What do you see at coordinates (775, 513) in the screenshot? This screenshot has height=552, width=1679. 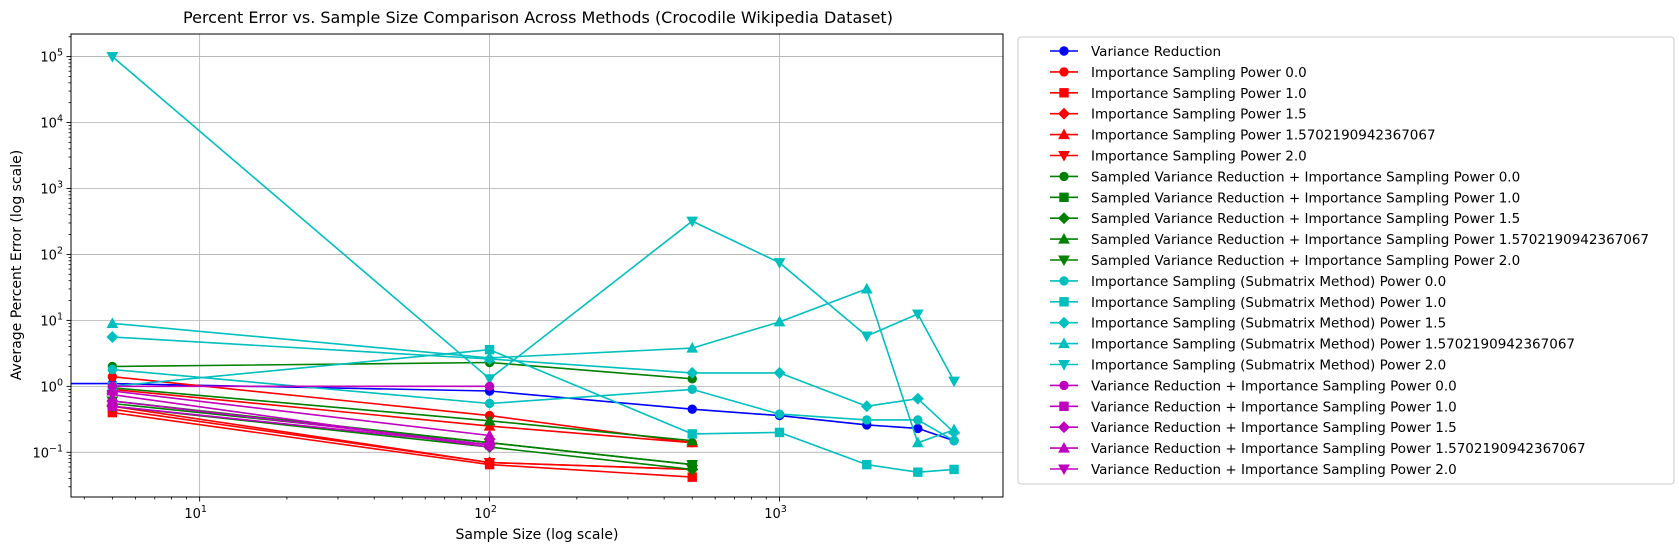 I see `x-tick-label: 10³` at bounding box center [775, 513].